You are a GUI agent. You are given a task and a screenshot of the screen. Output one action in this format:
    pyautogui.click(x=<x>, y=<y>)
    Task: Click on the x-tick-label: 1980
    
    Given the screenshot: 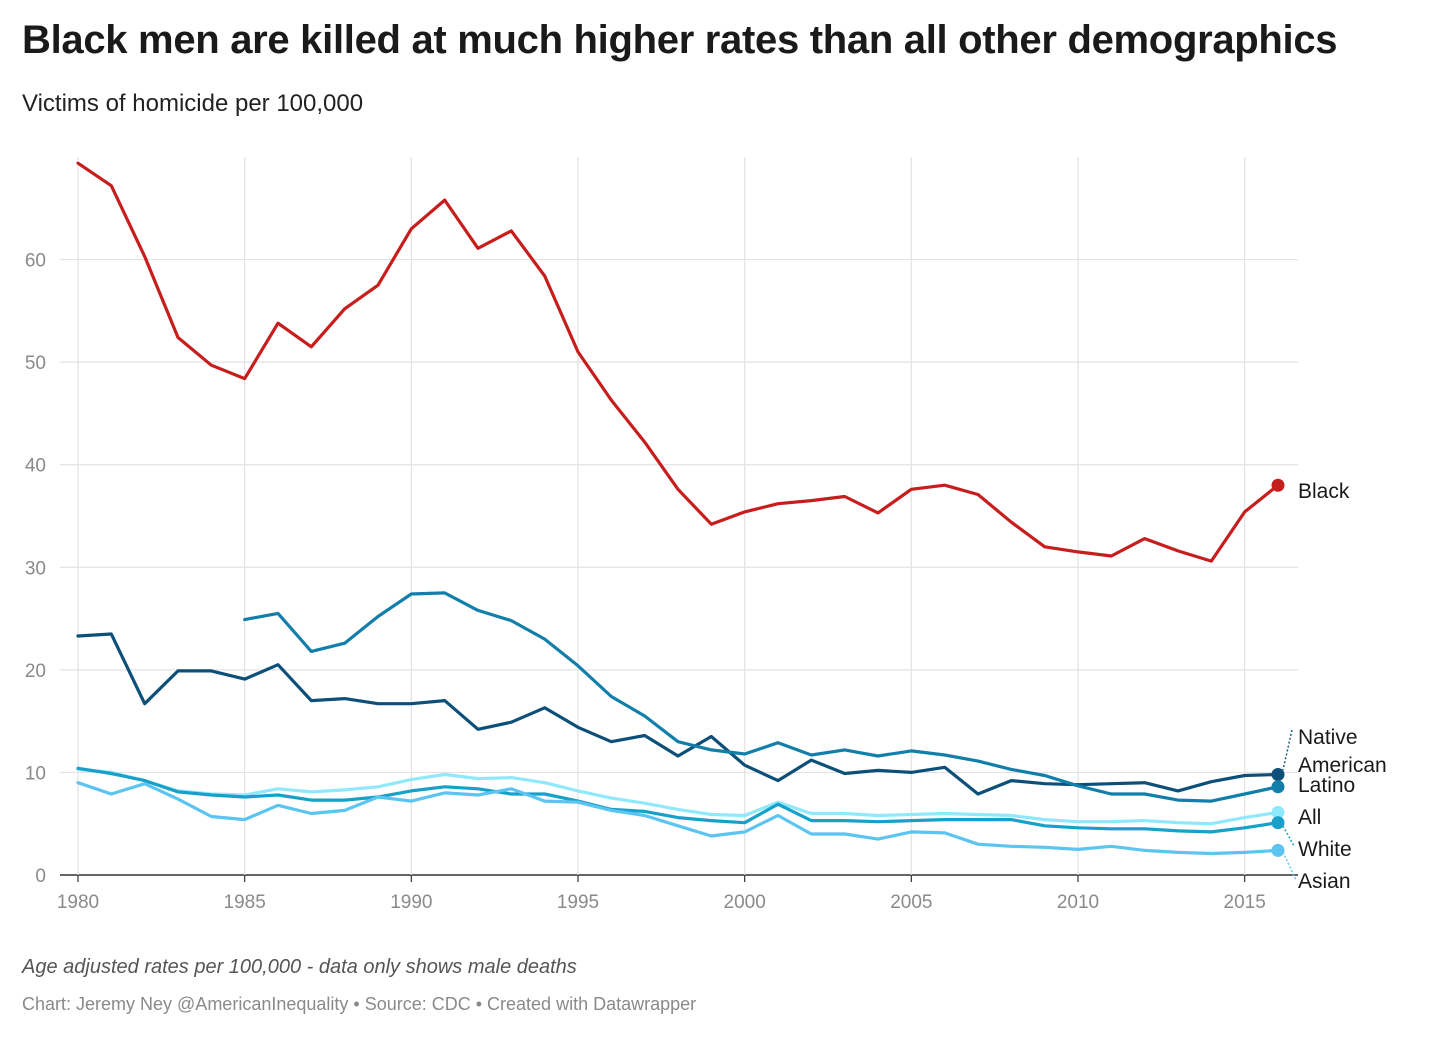 What is the action you would take?
    pyautogui.click(x=78, y=902)
    